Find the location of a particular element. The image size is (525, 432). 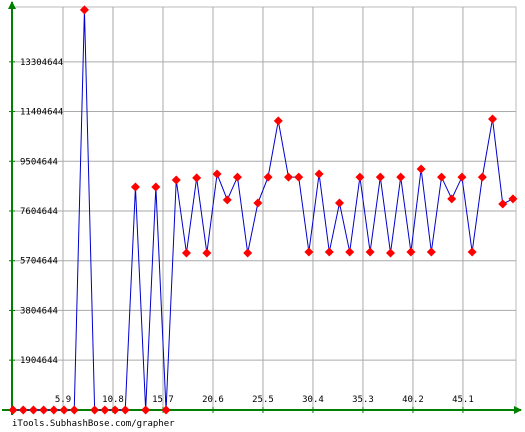

y-tick-label: 3804644 is located at coordinates (39, 311).